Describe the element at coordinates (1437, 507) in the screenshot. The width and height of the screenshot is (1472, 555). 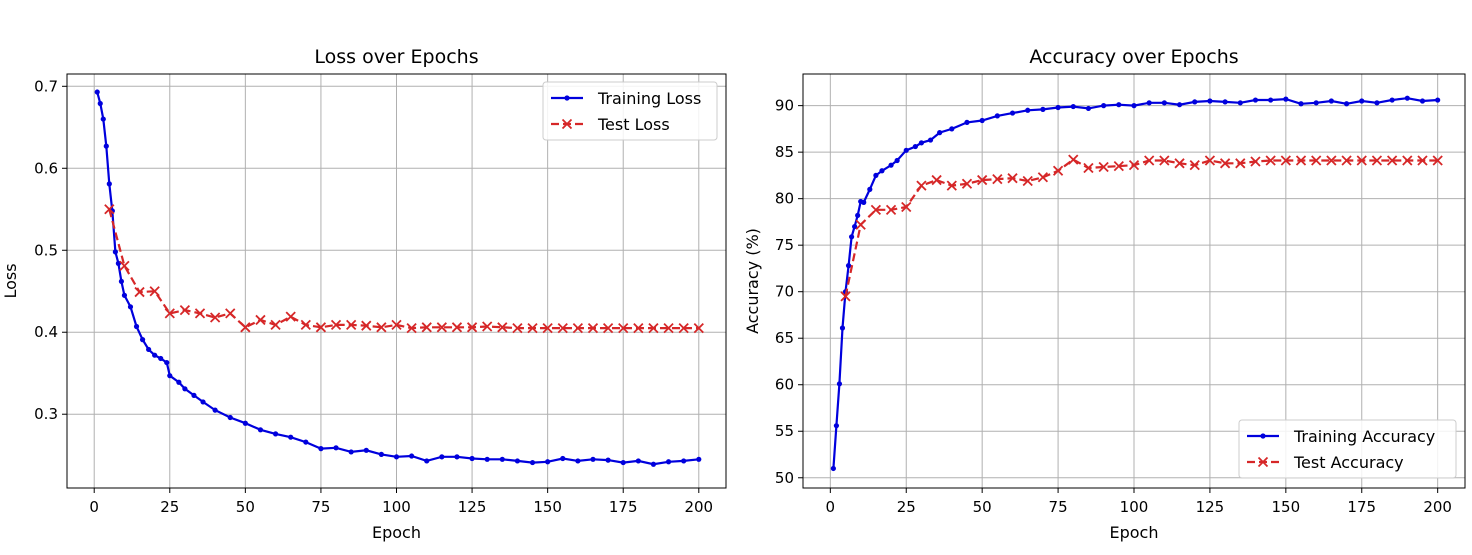
I see `x-tick-label: 200` at that location.